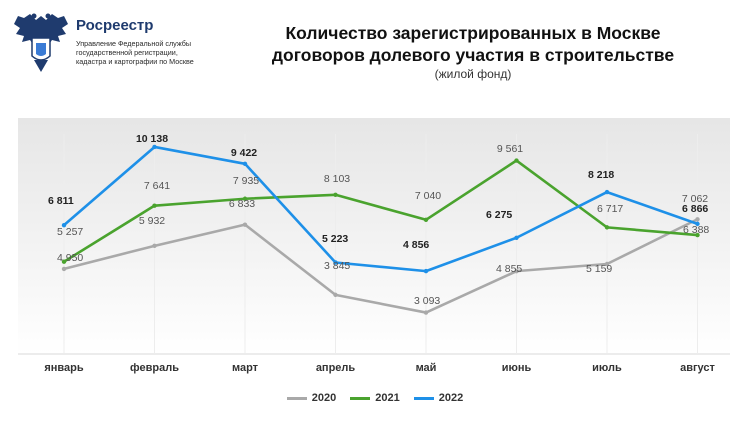  Describe the element at coordinates (473, 33) in the screenshot. I see `chart-title-line-1: Количество зарегистрированных в Москве` at that location.